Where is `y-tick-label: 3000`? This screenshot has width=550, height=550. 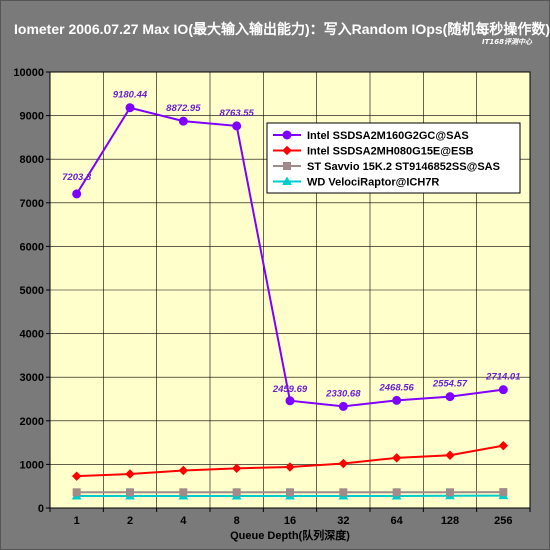
y-tick-label: 3000 is located at coordinates (32, 378).